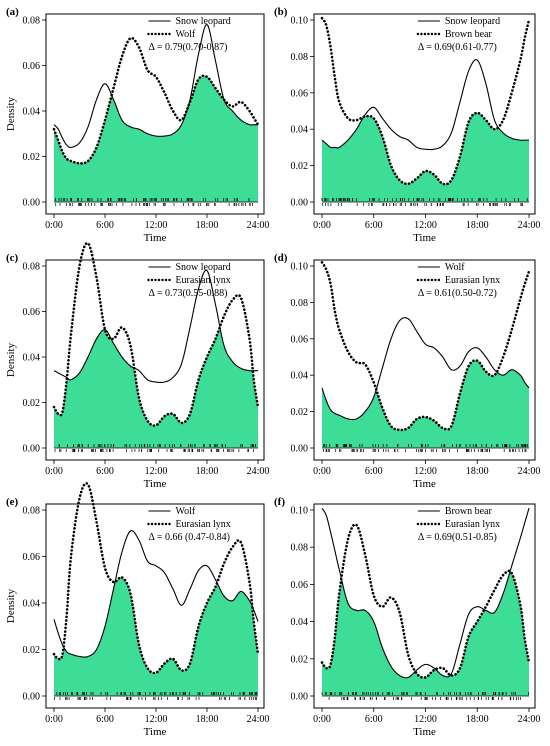  I want to click on overlap-annotation: Δ = 0.69(0.51-0.85), so click(457, 537).